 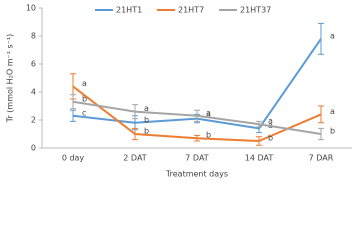 I want to click on x-axis-label: Treatment days, so click(x=196, y=174).